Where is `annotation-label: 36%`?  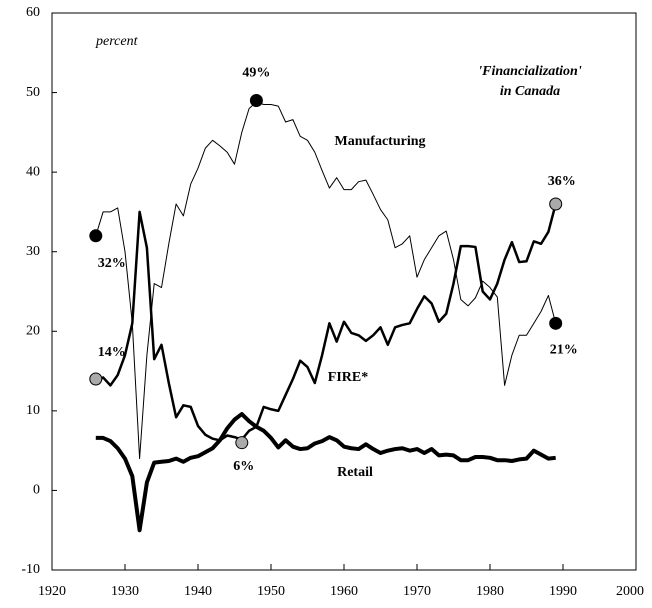
annotation-label: 36% is located at coordinates (562, 181).